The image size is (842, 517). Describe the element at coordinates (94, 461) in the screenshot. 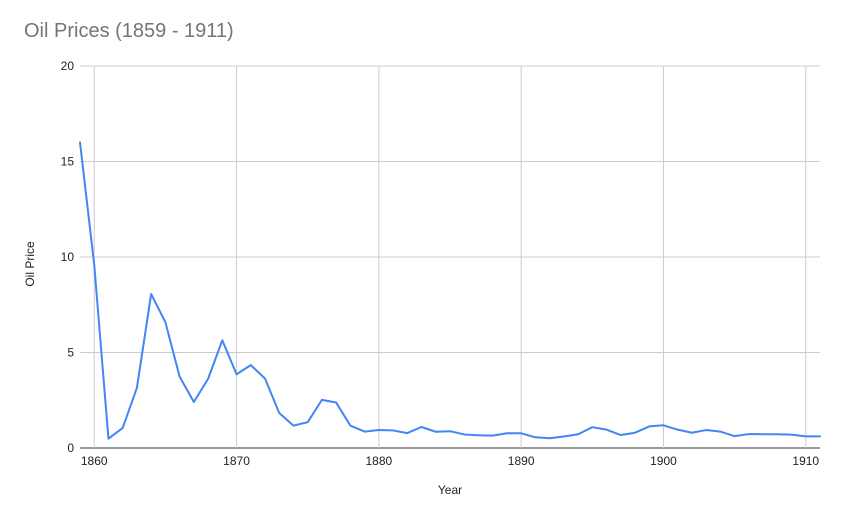

I see `x-tick-label: 1860` at that location.